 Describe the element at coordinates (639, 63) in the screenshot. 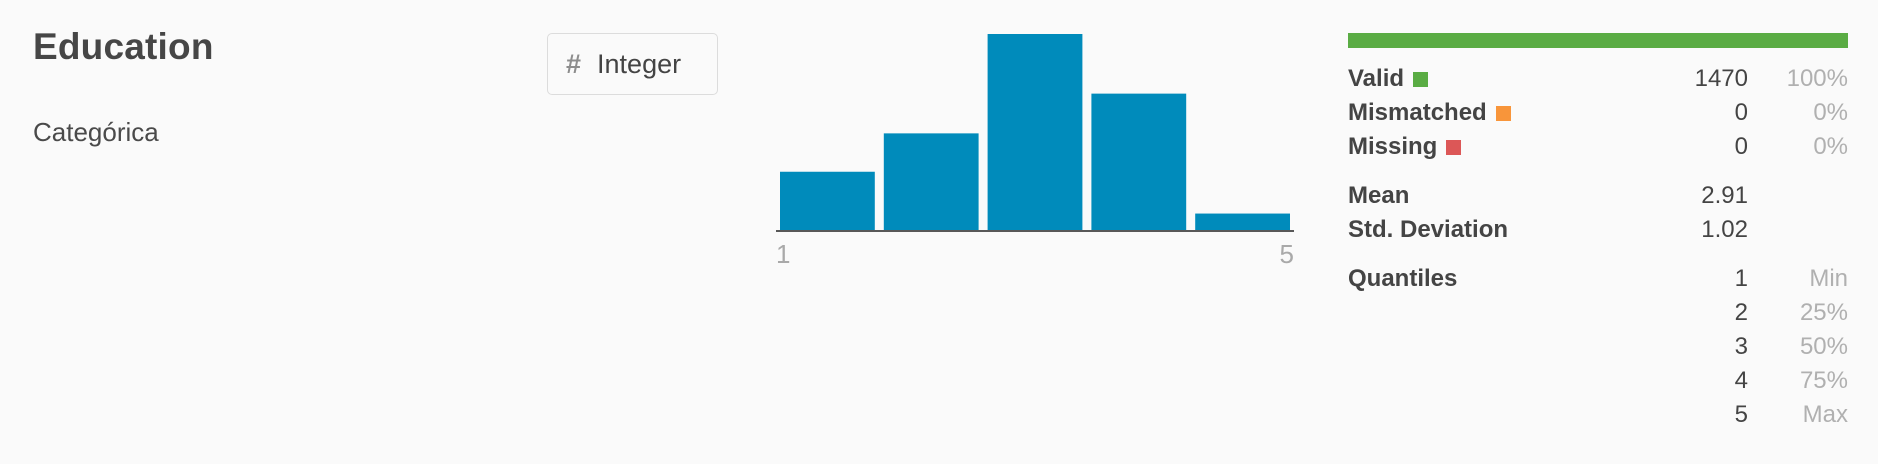

I see `type-label: Integer` at that location.